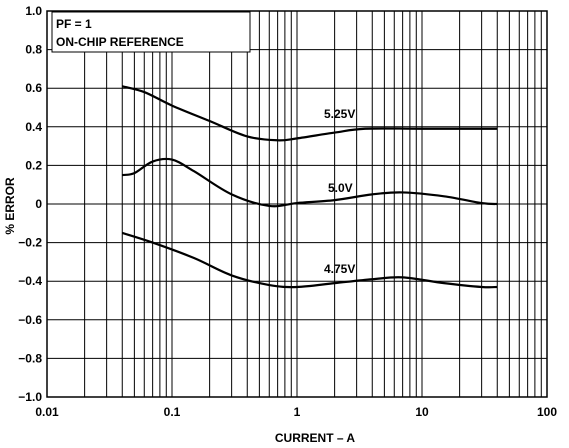  I want to click on x-tick-label: 100, so click(547, 412).